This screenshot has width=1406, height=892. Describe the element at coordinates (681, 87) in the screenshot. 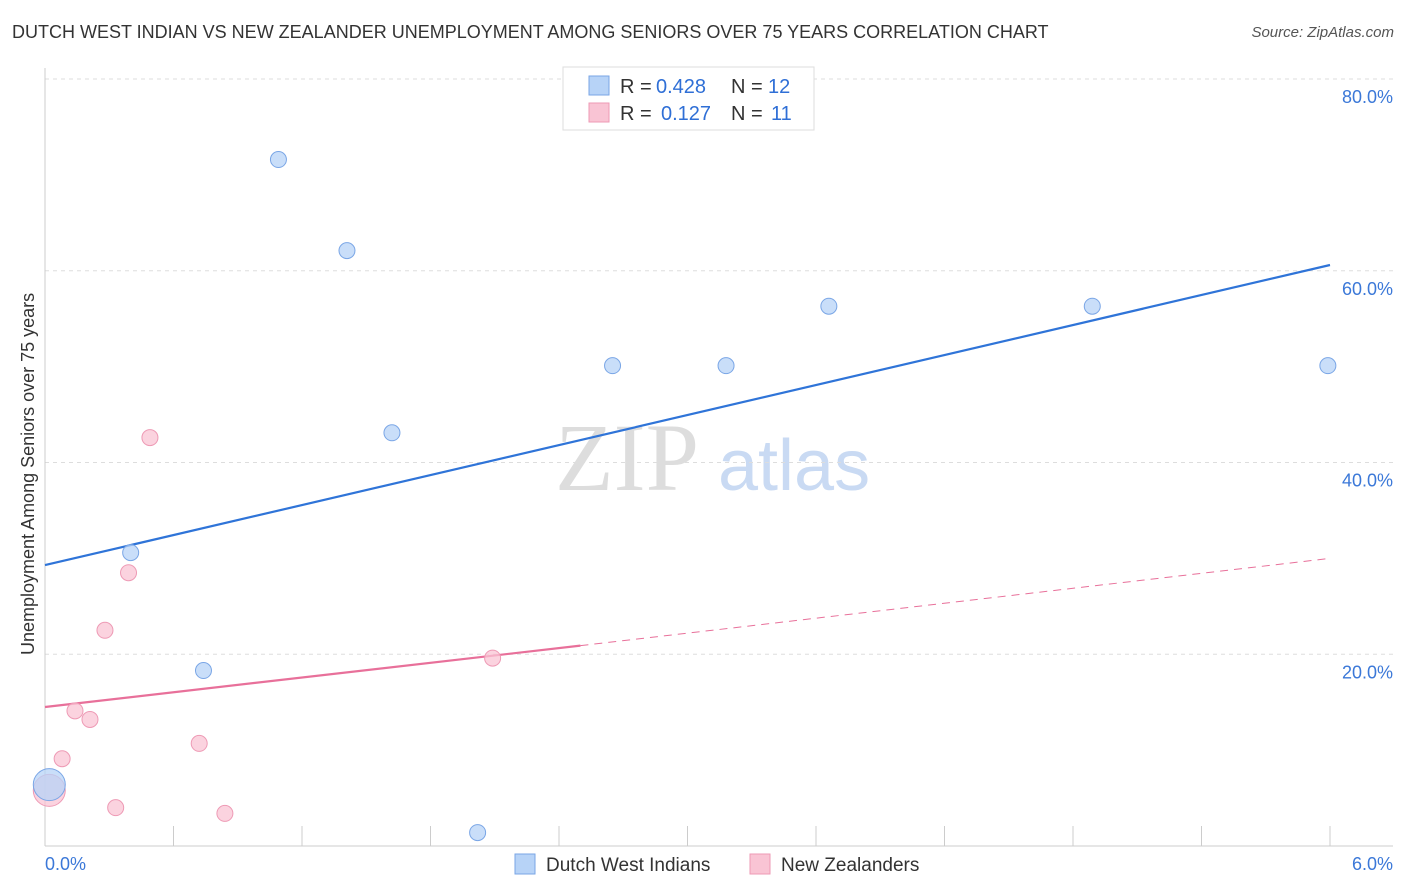

I see `legend-r-value: 0.428` at that location.